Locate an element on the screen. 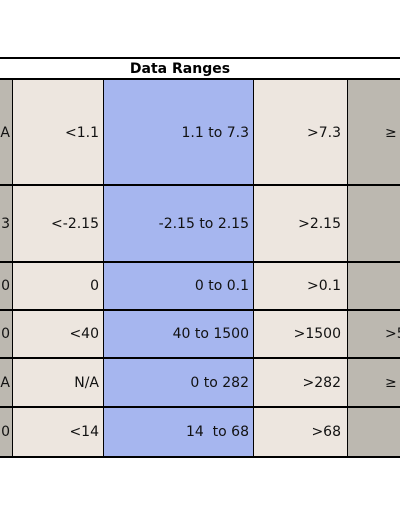 The width and height of the screenshot is (400, 516). table-cell: 0 to 282 is located at coordinates (178, 382).